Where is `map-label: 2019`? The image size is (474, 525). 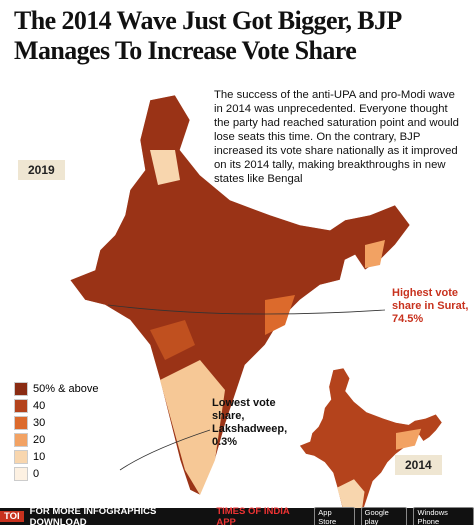 map-label: 2019 is located at coordinates (41, 170).